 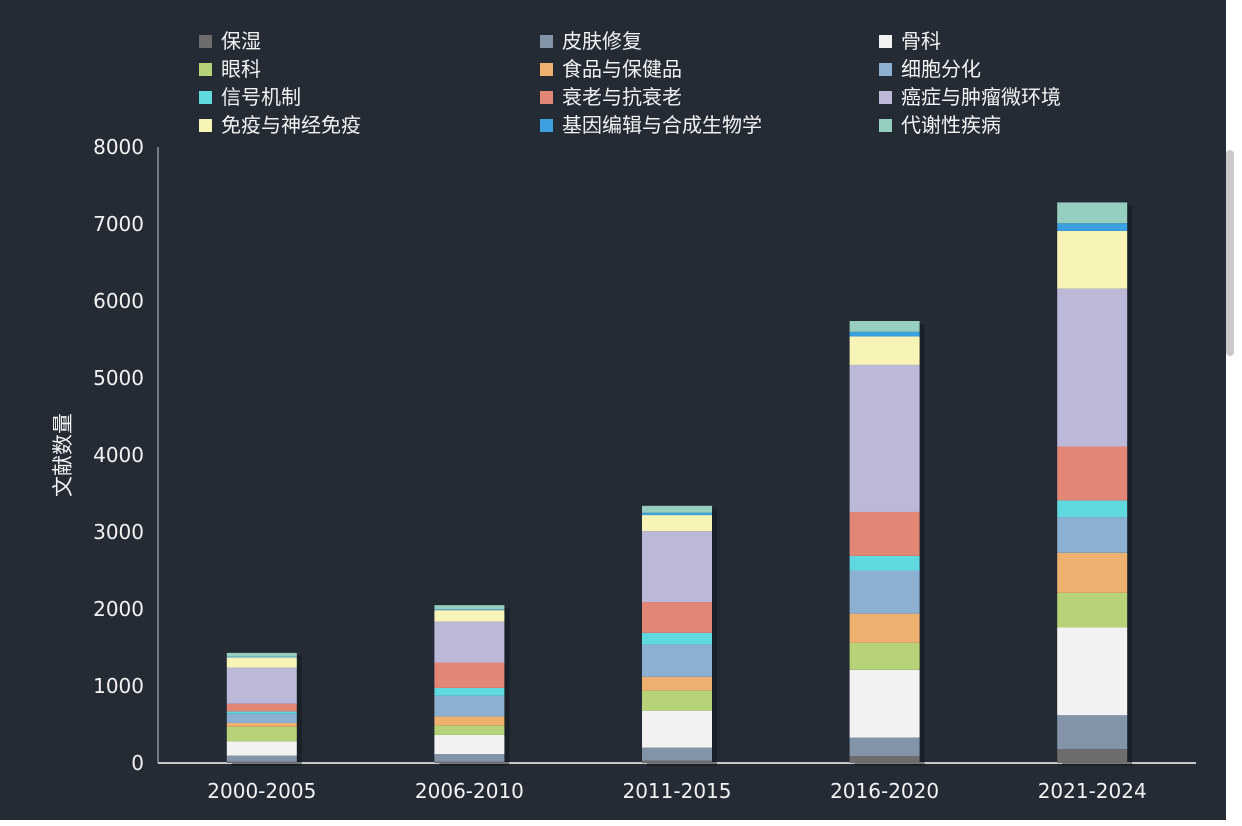 What do you see at coordinates (261, 791) in the screenshot?
I see `x-tick-label: 2000-2005` at bounding box center [261, 791].